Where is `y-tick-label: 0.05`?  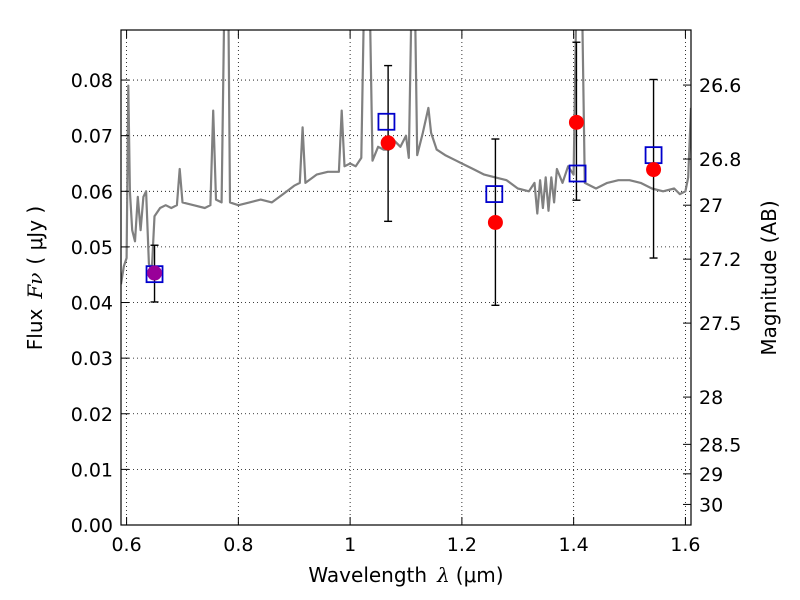
y-tick-label: 0.05 is located at coordinates (92, 248).